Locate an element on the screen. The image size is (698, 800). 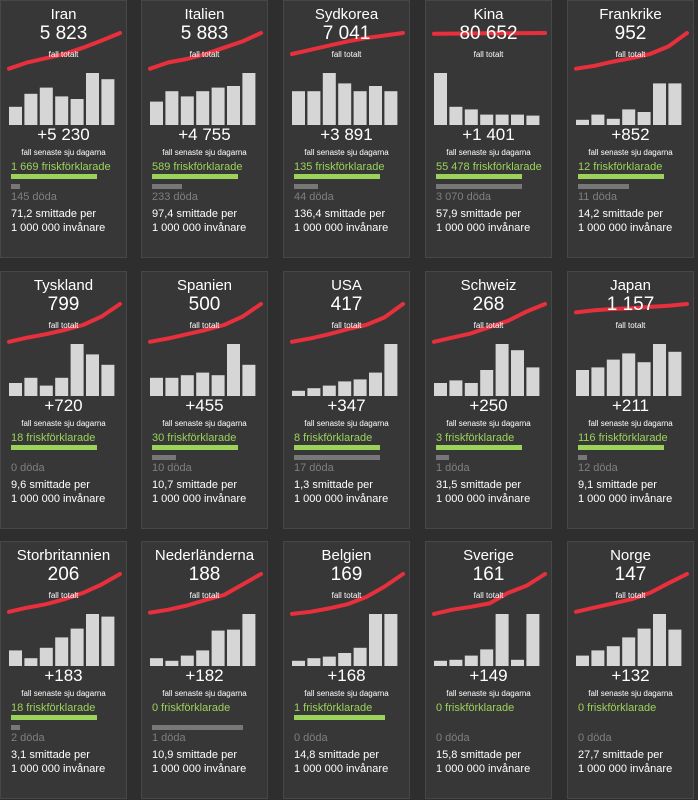
infection-rate: 15,8 smittade per is located at coordinates (478, 755).